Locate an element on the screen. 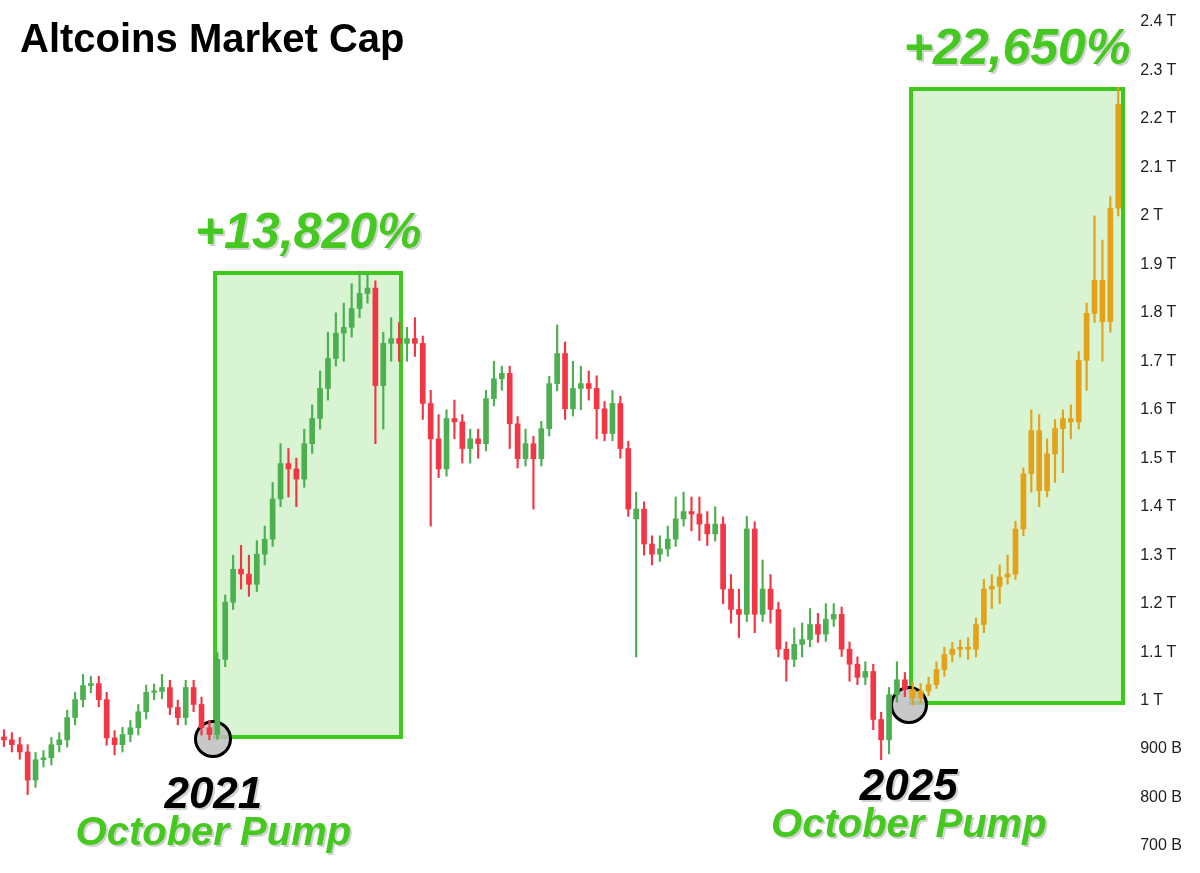 Image resolution: width=1200 pixels, height=873 pixels. y-tick-label: 1.2 T is located at coordinates (1158, 603).